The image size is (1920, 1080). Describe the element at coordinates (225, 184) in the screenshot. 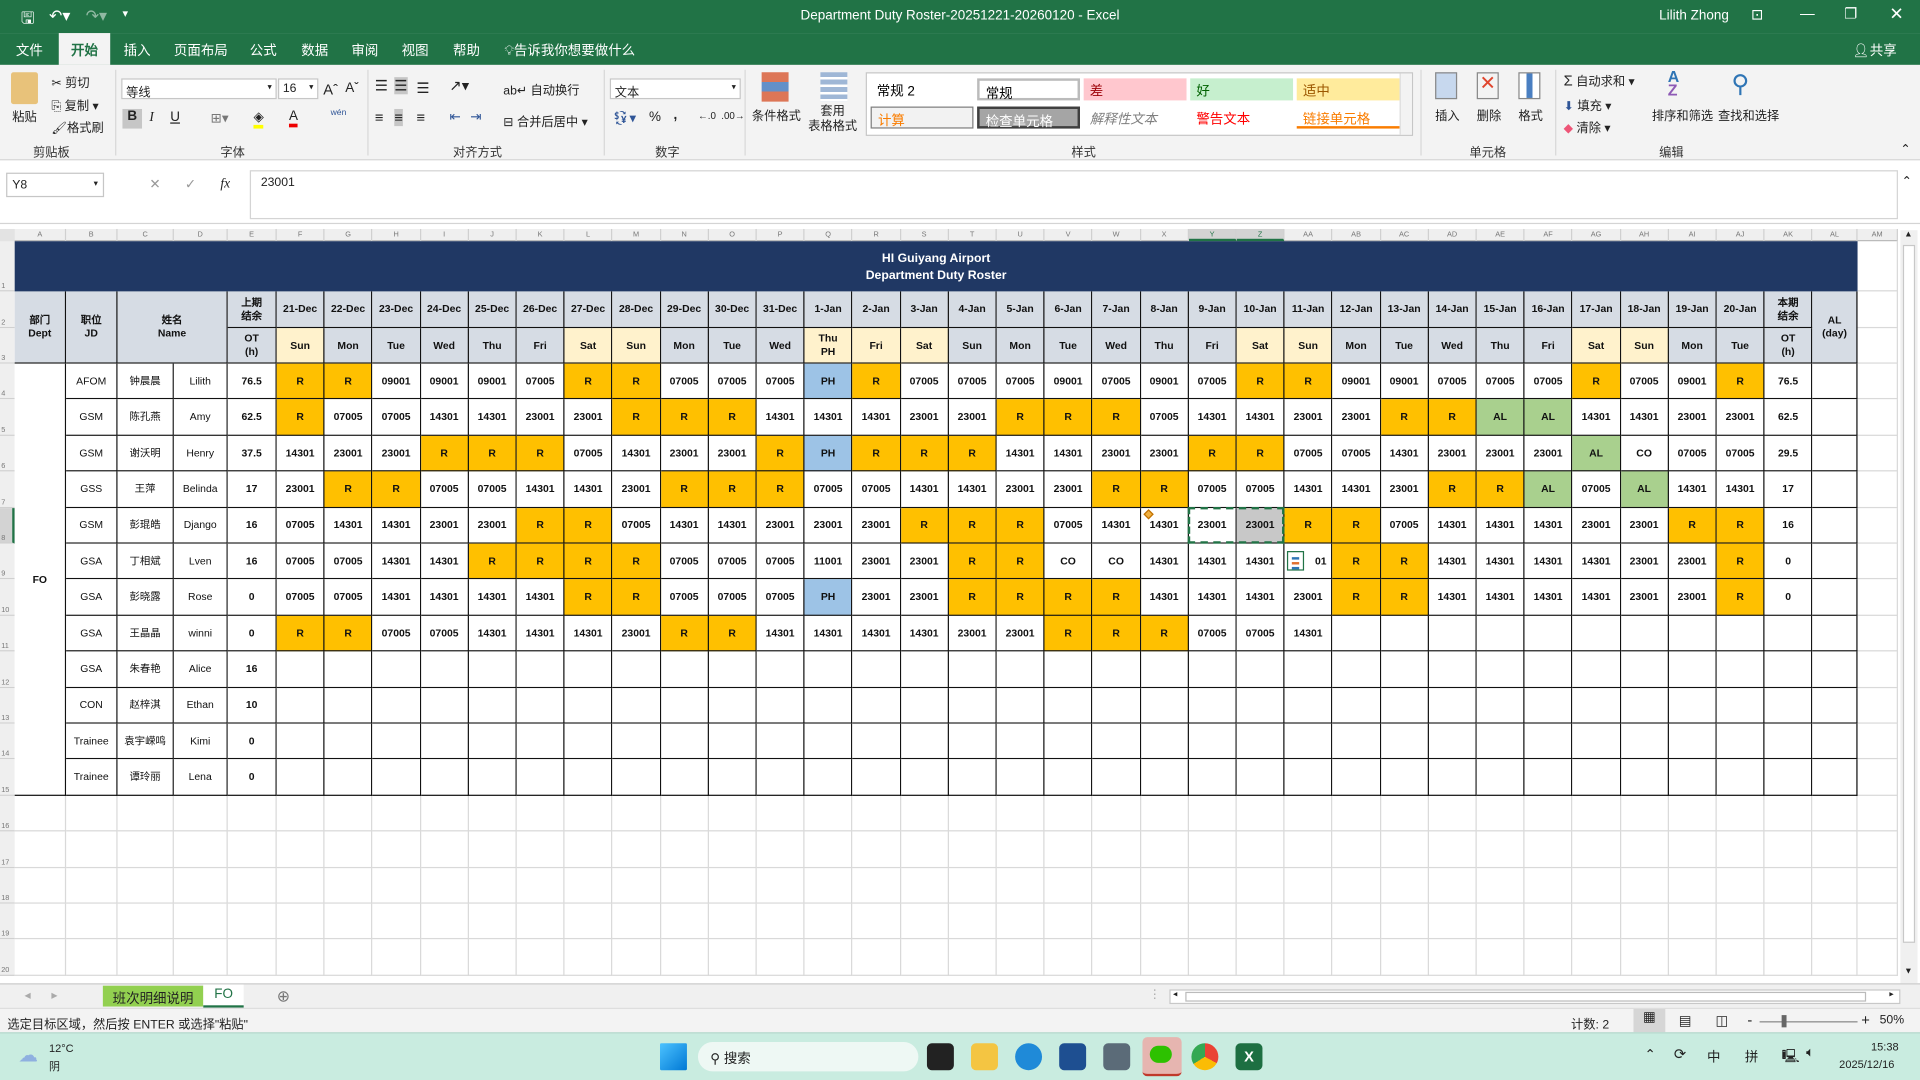

I see `insert-function-icon: fx` at that location.